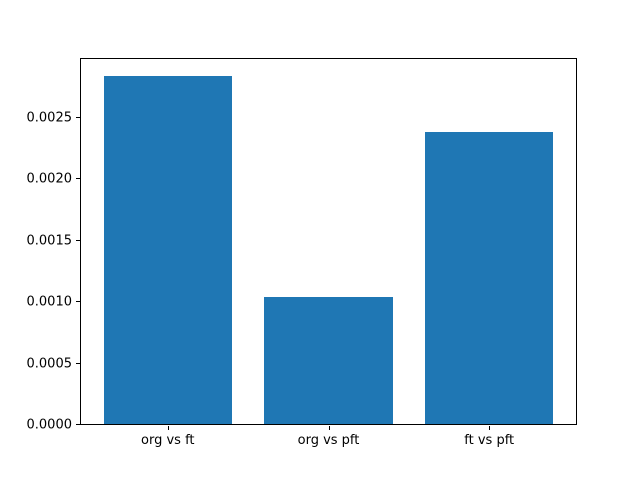 This screenshot has height=480, width=640. Describe the element at coordinates (49, 425) in the screenshot. I see `y-tick-label: 0.0000` at that location.